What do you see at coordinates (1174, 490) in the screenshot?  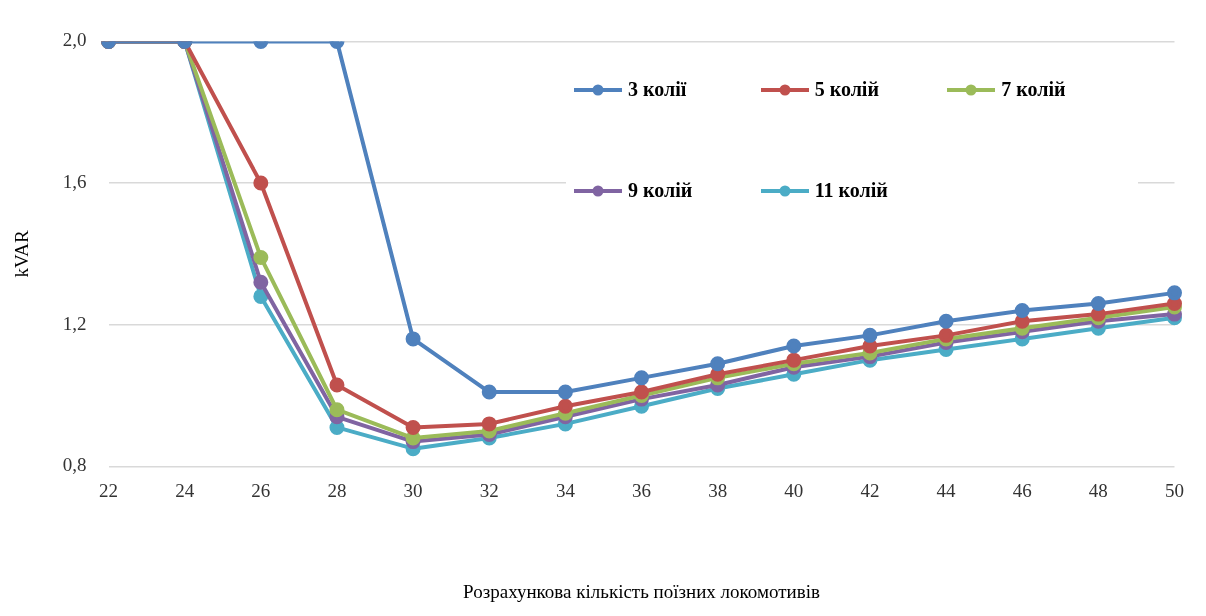 I see `x-tick-label: 50` at bounding box center [1174, 490].